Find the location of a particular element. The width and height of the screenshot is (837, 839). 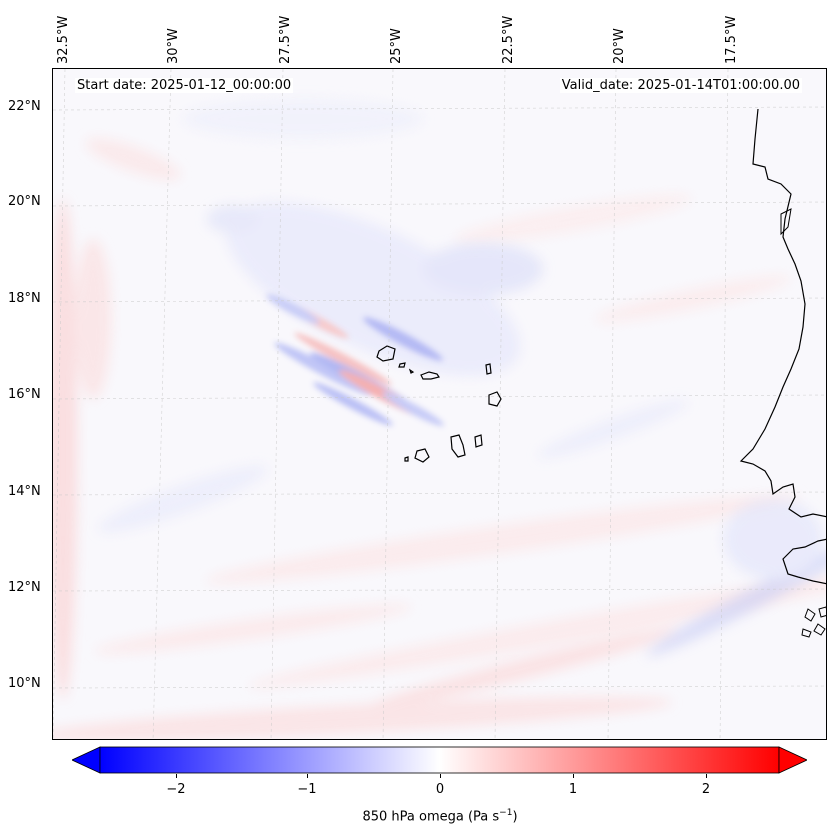

colorbar-title: 850 hPa omega (Pa s−1) is located at coordinates (418, 816).